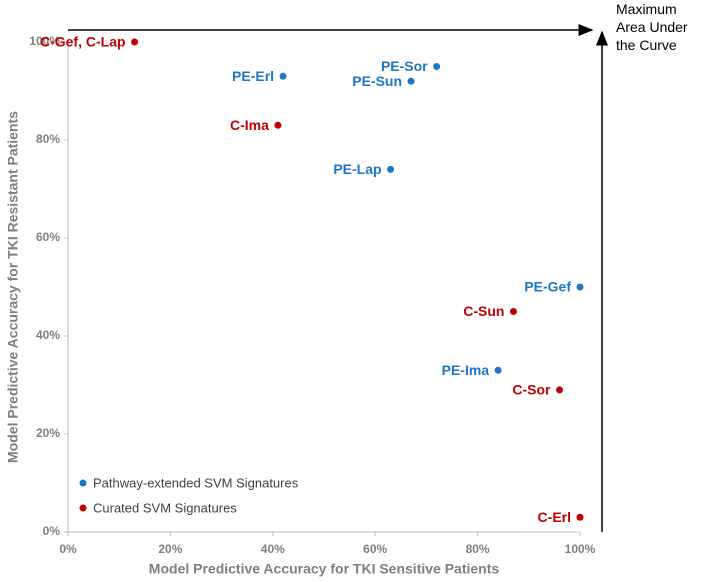 The height and width of the screenshot is (582, 702). Describe the element at coordinates (273, 549) in the screenshot. I see `x-tick-label: 40%` at that location.